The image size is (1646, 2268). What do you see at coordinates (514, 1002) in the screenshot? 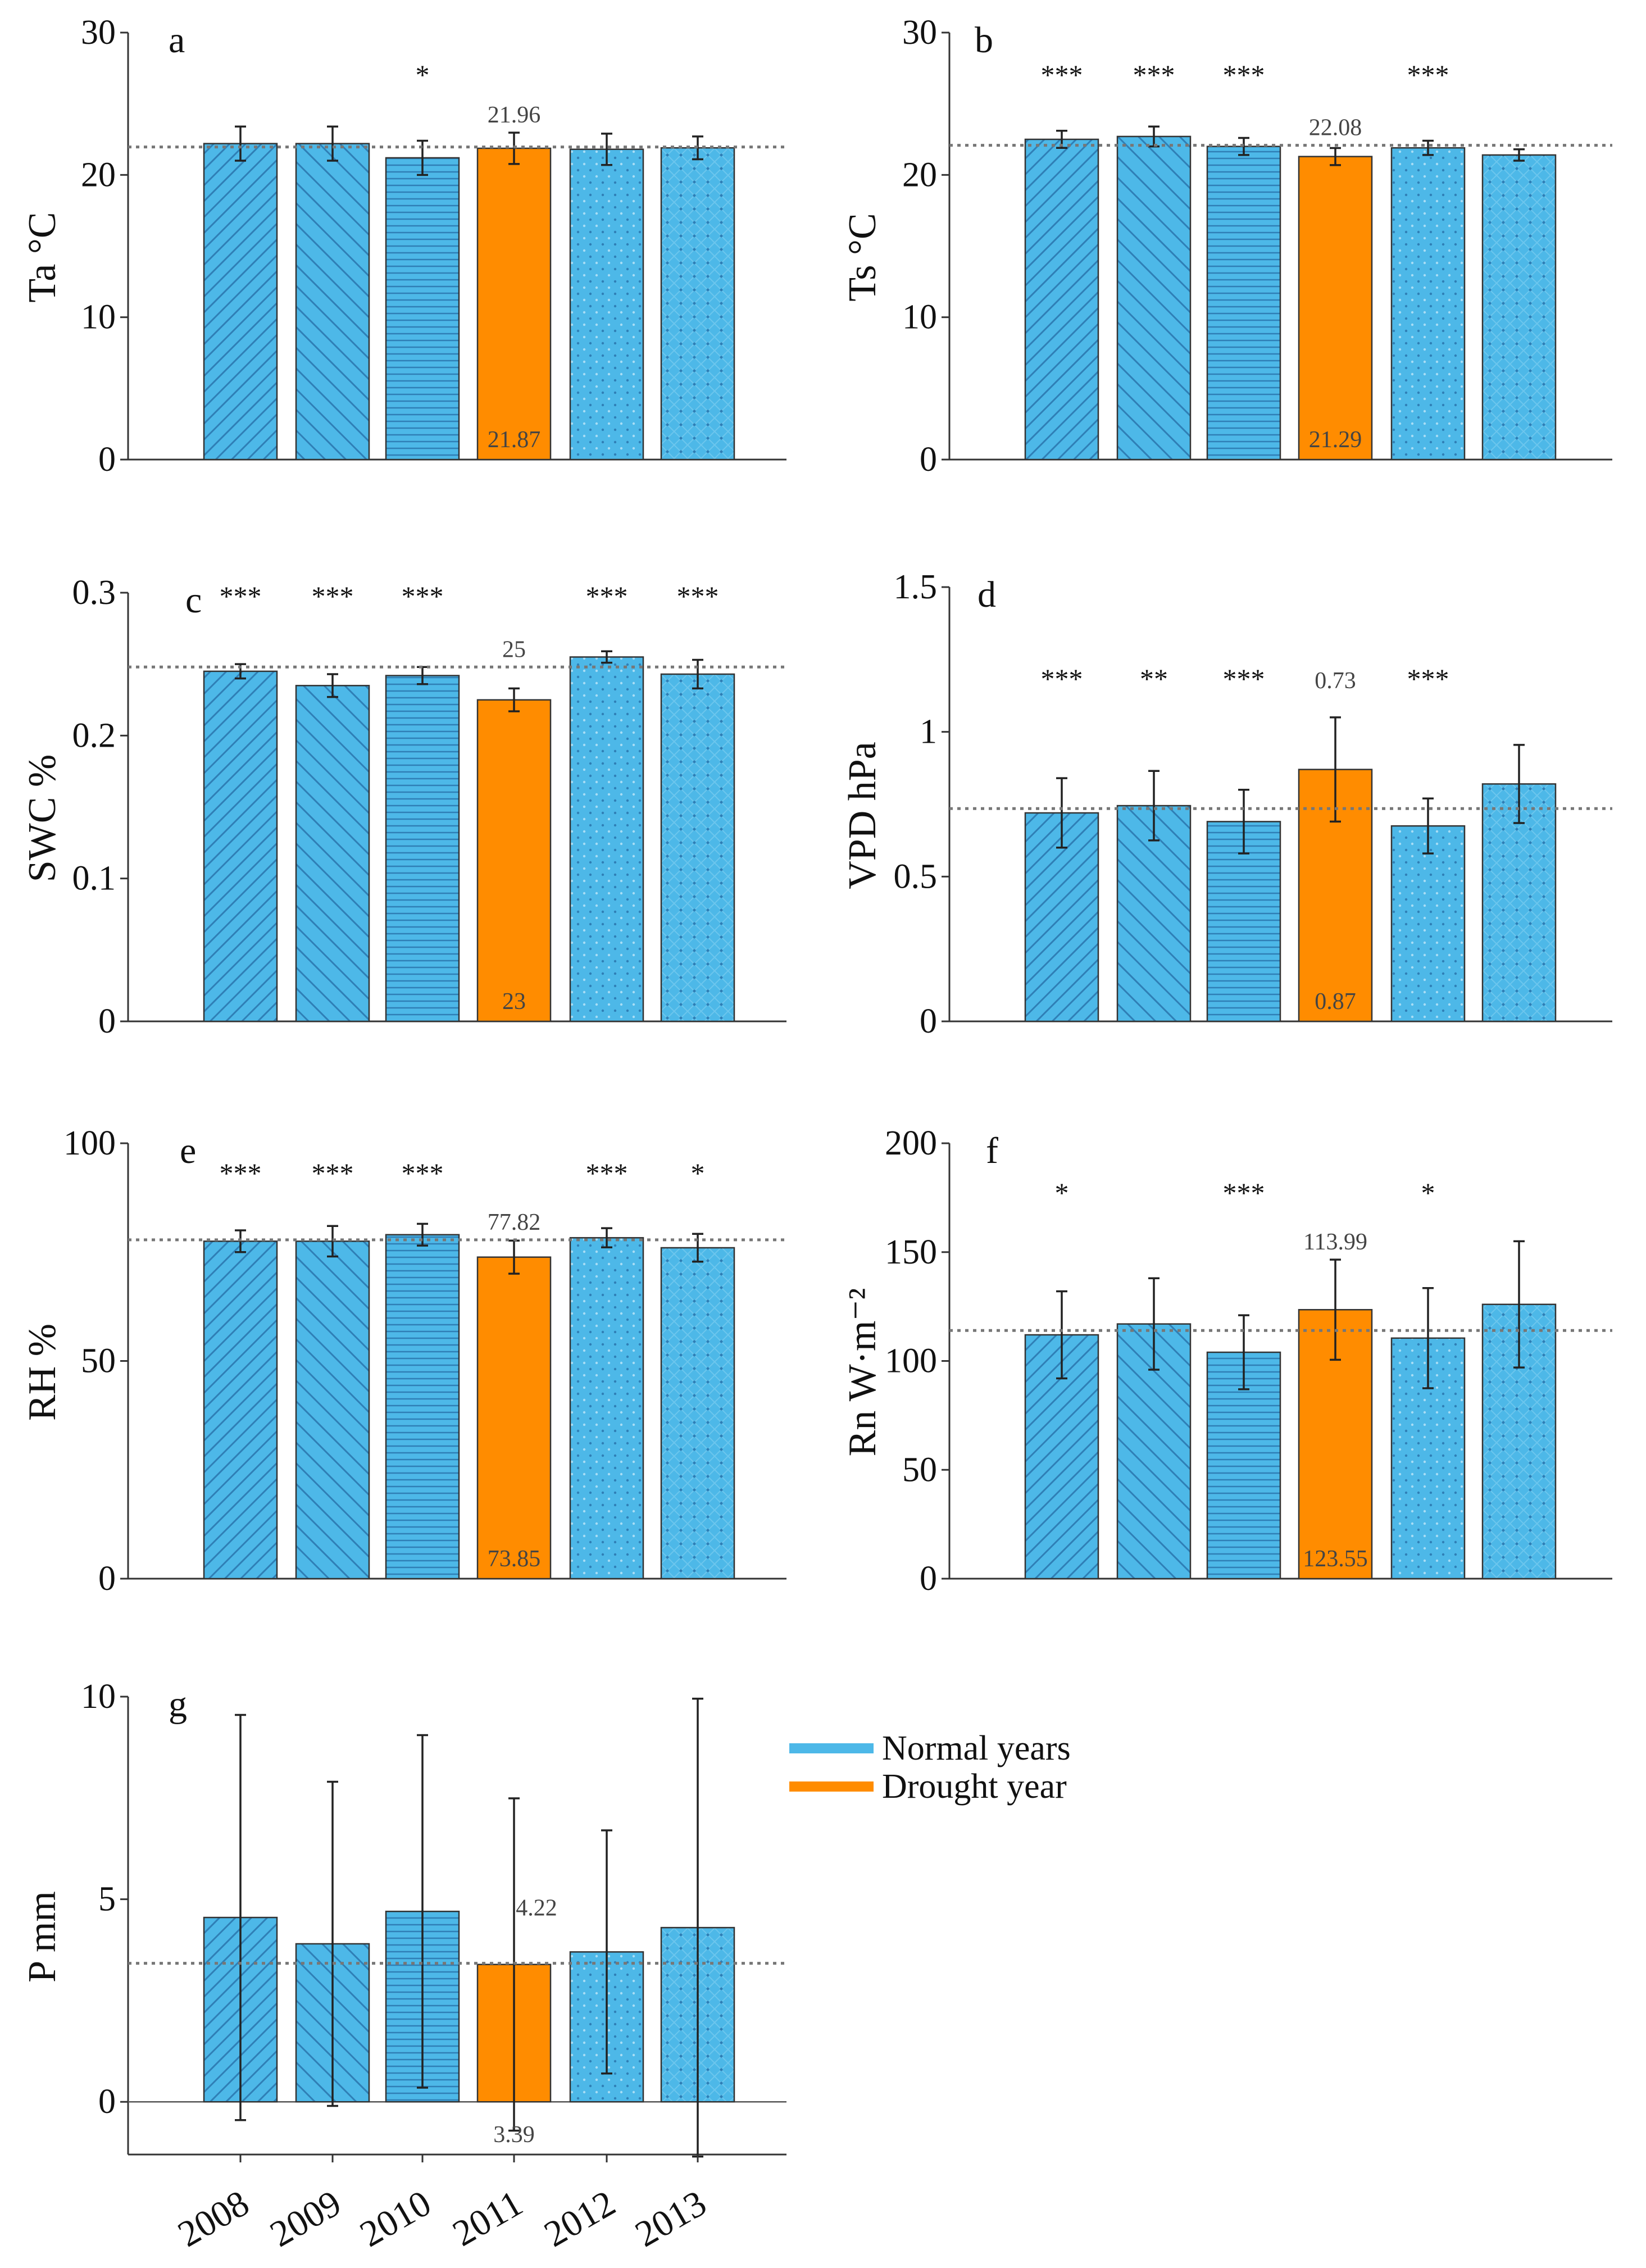
I see `drought-value-c: 23` at bounding box center [514, 1002].